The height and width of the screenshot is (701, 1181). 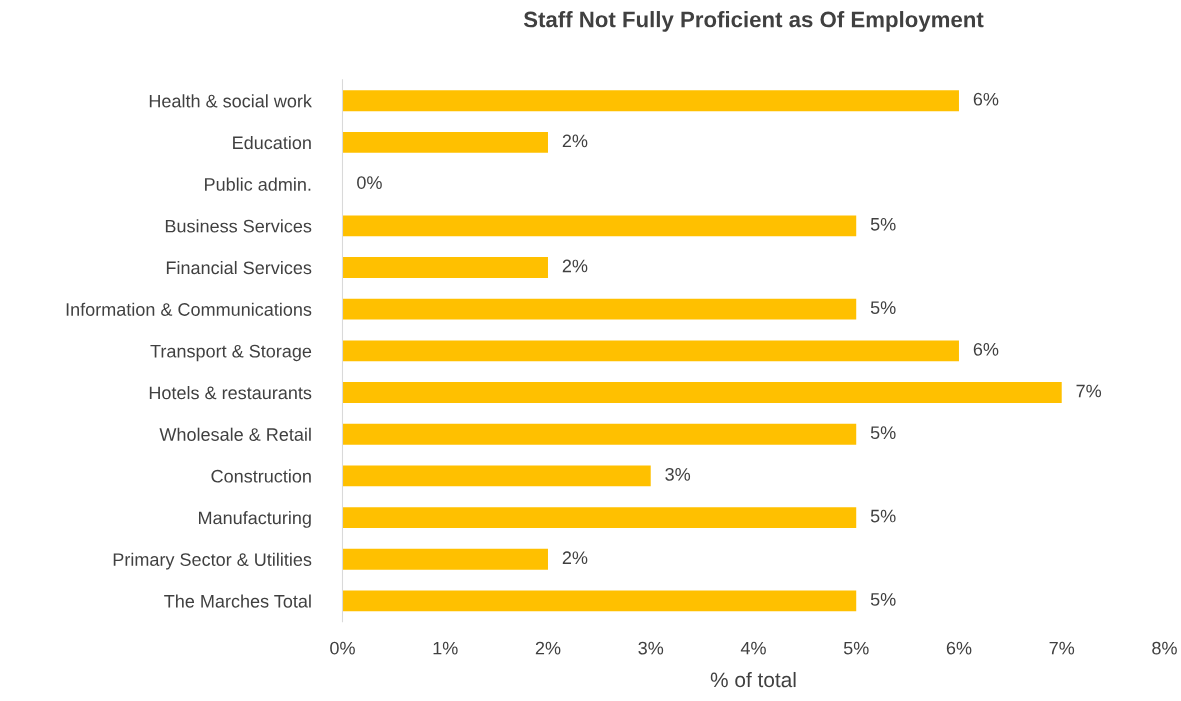 What do you see at coordinates (189, 309) in the screenshot?
I see `y-tick-label: Information & Communications` at bounding box center [189, 309].